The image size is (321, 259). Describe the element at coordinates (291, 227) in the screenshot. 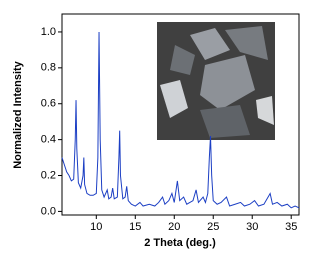

I see `x-tick-label: 35` at that location.